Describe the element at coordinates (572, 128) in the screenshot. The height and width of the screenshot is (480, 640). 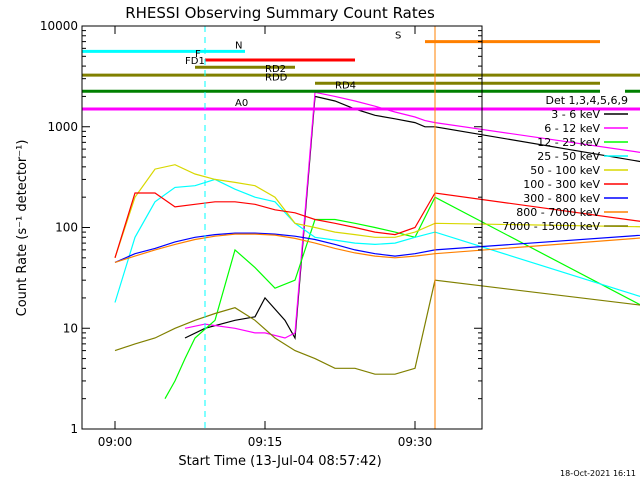
I see `legend-label-2: 6 - 12 keV` at that location.